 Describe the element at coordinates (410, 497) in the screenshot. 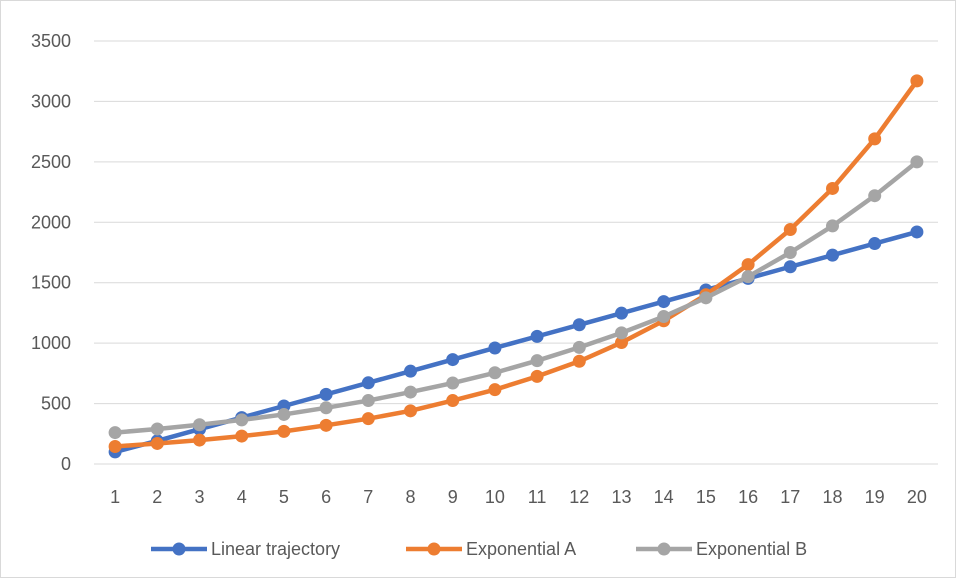

I see `x-tick-label-8: 8` at that location.